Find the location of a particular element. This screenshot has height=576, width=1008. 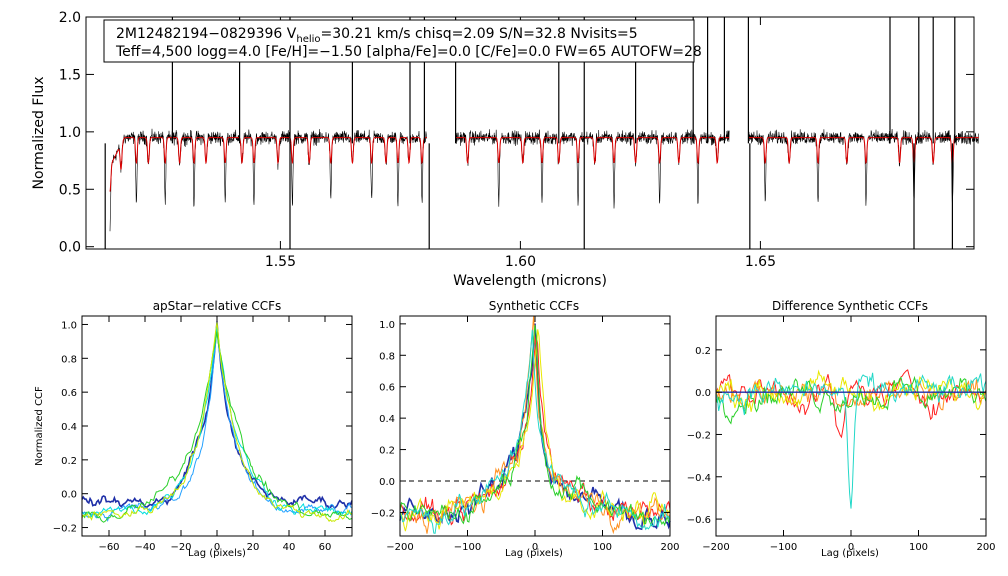

ccf3-xlabel: Lag (pixels) is located at coordinates (850, 553).